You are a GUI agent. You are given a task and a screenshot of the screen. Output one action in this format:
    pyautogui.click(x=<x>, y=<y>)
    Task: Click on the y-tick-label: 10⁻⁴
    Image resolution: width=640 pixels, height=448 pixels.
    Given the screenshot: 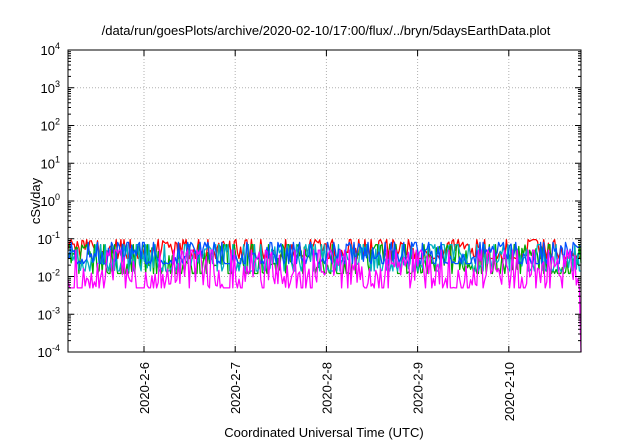 What is the action you would take?
    pyautogui.click(x=49, y=351)
    